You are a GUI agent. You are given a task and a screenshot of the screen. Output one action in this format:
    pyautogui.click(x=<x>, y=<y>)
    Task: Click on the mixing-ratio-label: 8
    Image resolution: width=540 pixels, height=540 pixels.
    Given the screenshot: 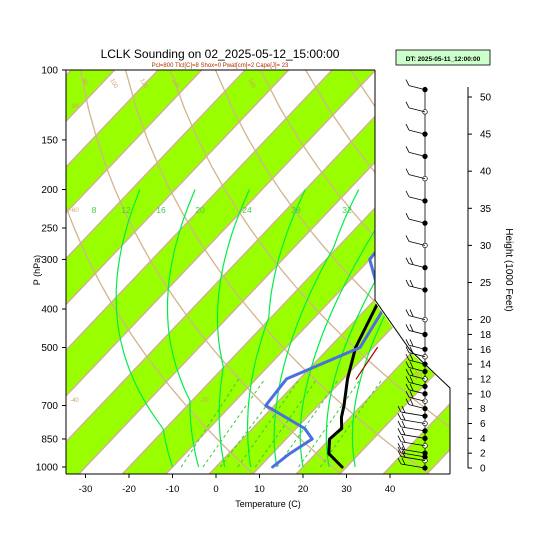 What is the action you would take?
    pyautogui.click(x=94, y=210)
    